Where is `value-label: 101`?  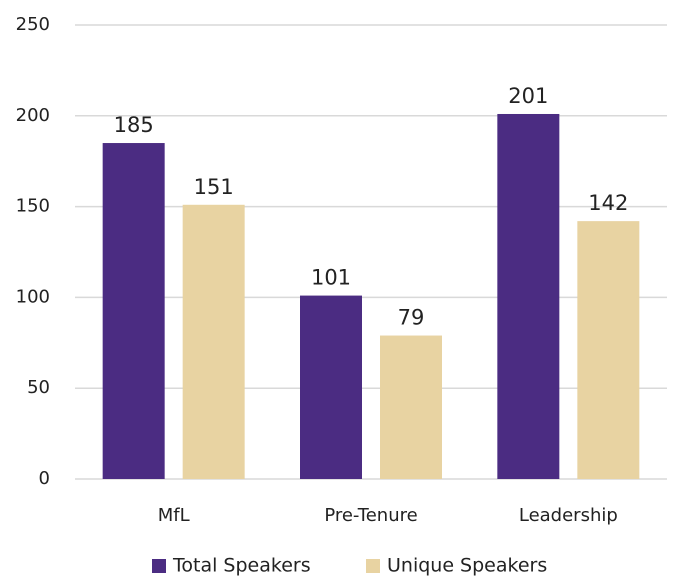 value-label: 101 is located at coordinates (331, 278).